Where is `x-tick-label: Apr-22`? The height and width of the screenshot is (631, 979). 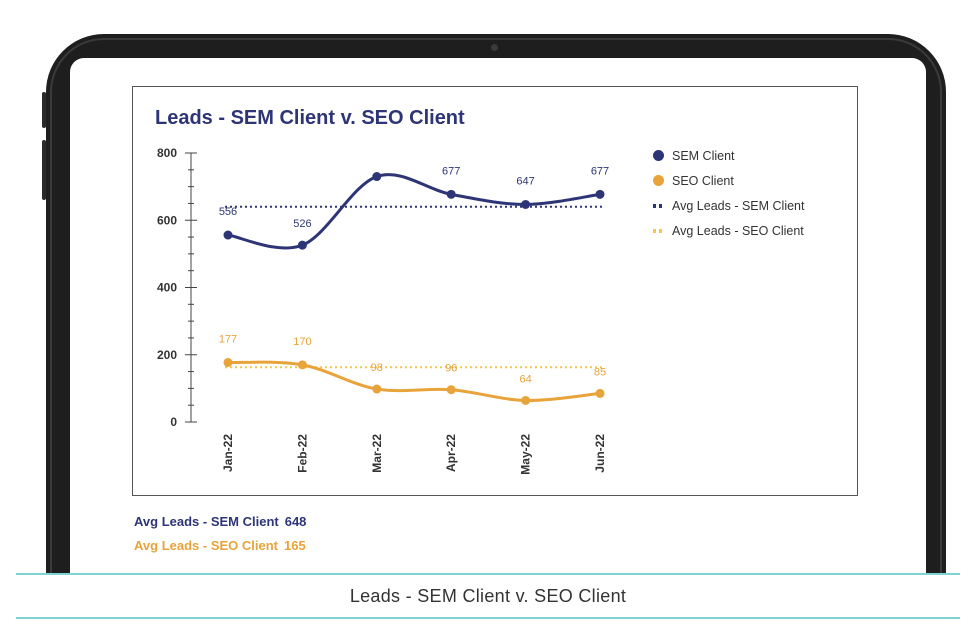 x-tick-label: Apr-22 is located at coordinates (451, 453).